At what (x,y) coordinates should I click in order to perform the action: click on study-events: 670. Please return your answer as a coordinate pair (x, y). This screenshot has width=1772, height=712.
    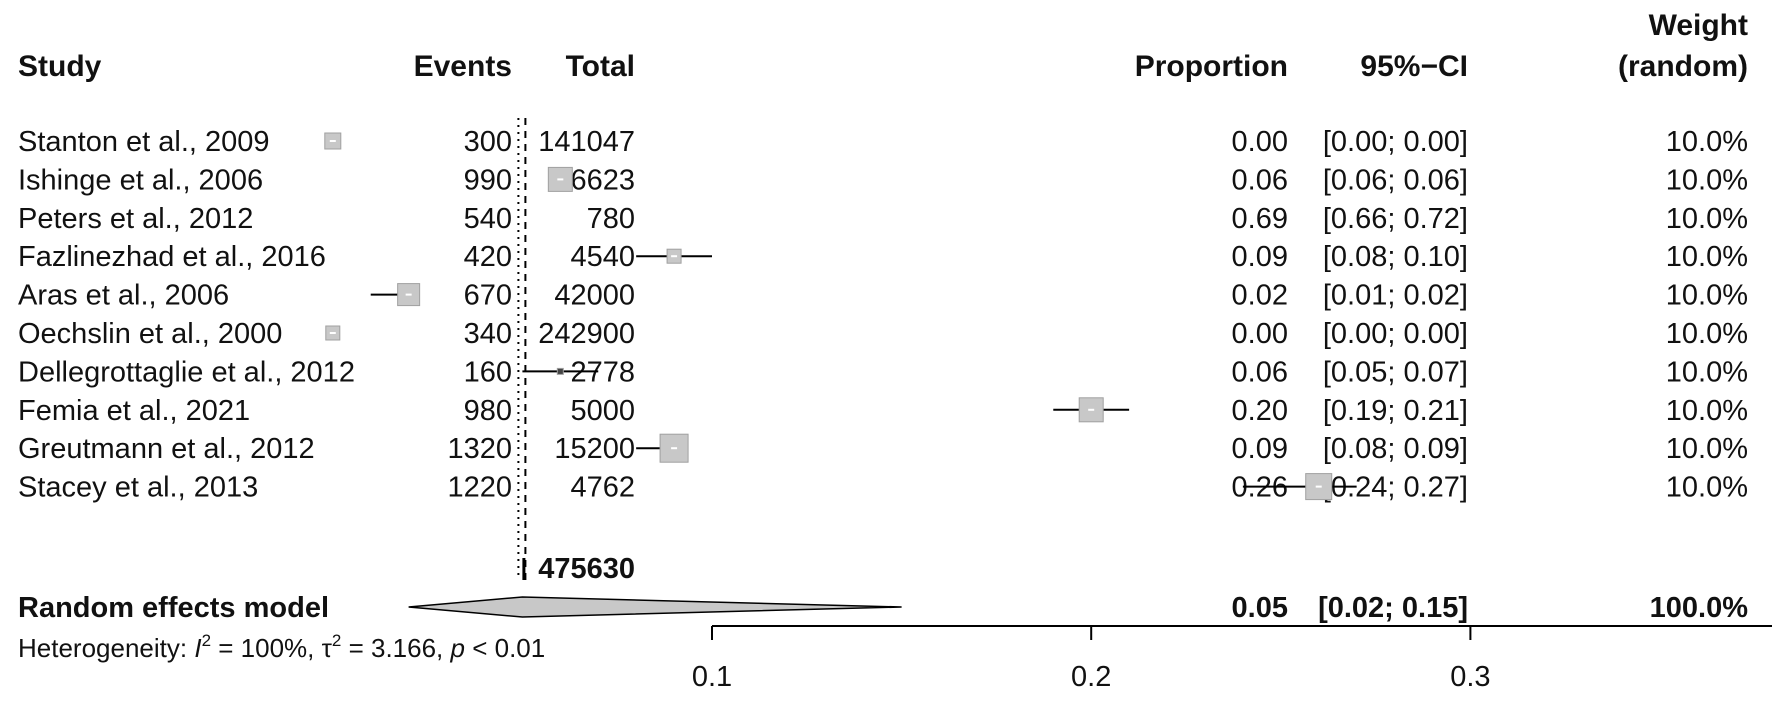
    Looking at the image, I should click on (488, 296).